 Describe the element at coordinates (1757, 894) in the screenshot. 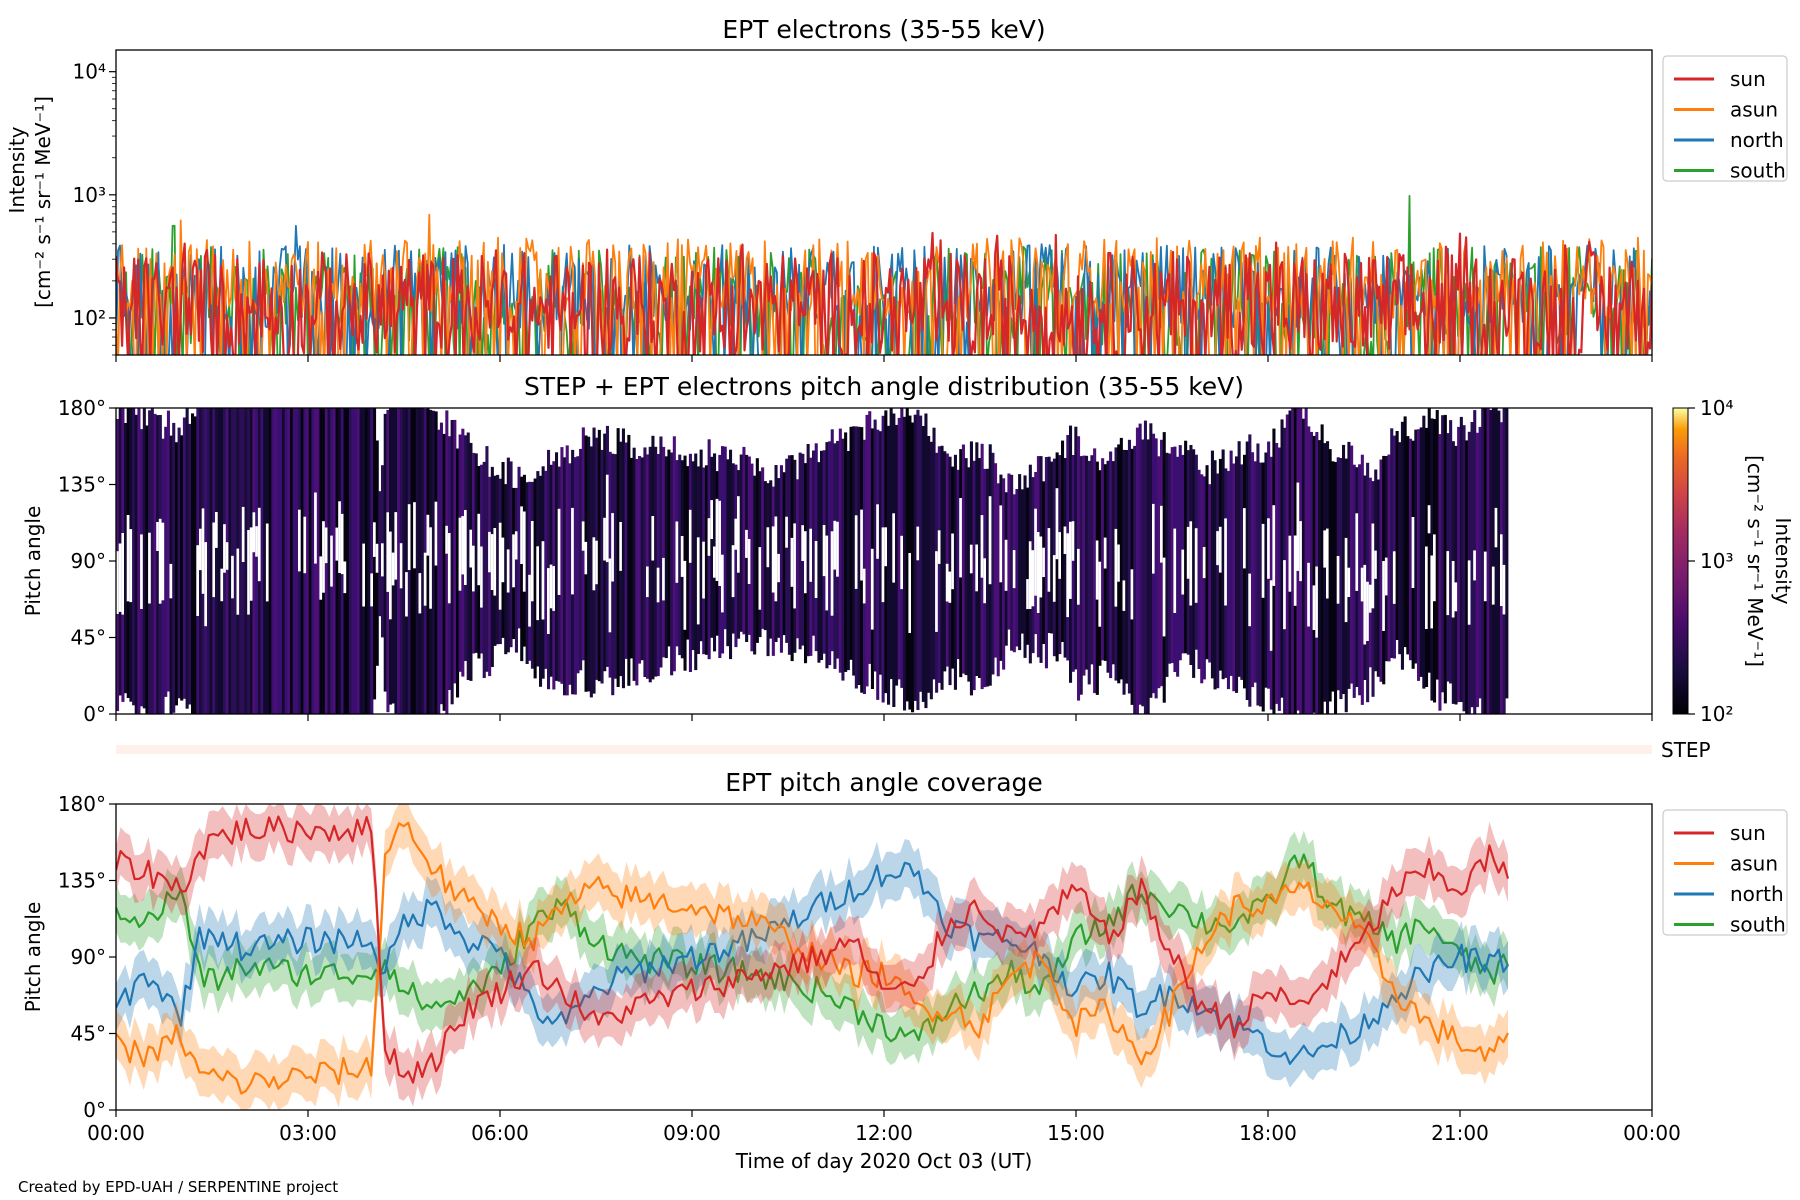

I see `legend-label-north: north` at that location.